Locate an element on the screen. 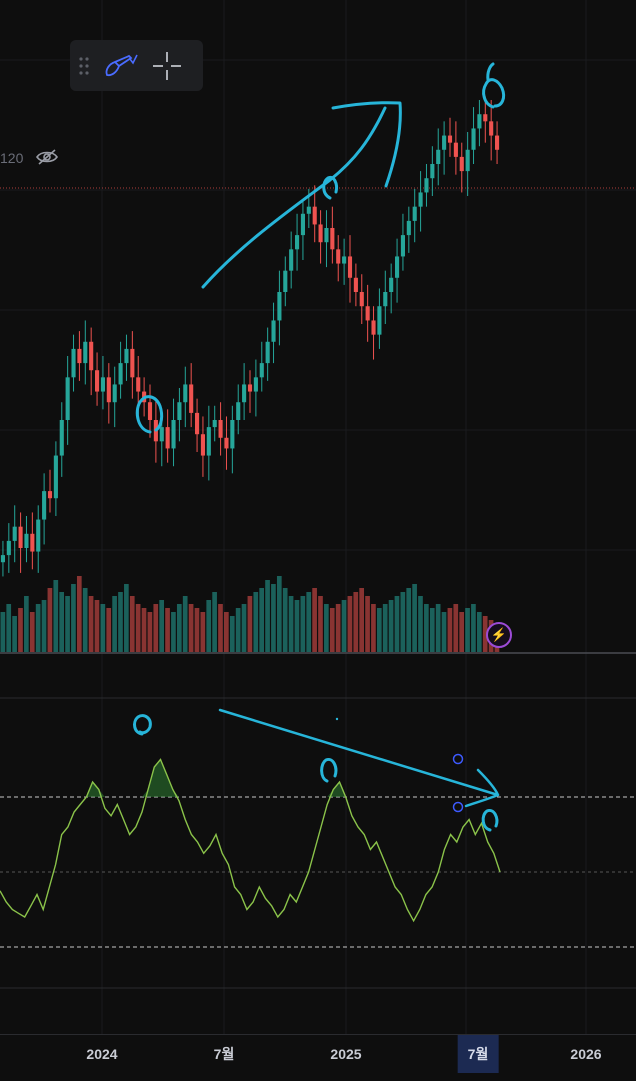  hidden-value-label: 120 is located at coordinates (12, 158).